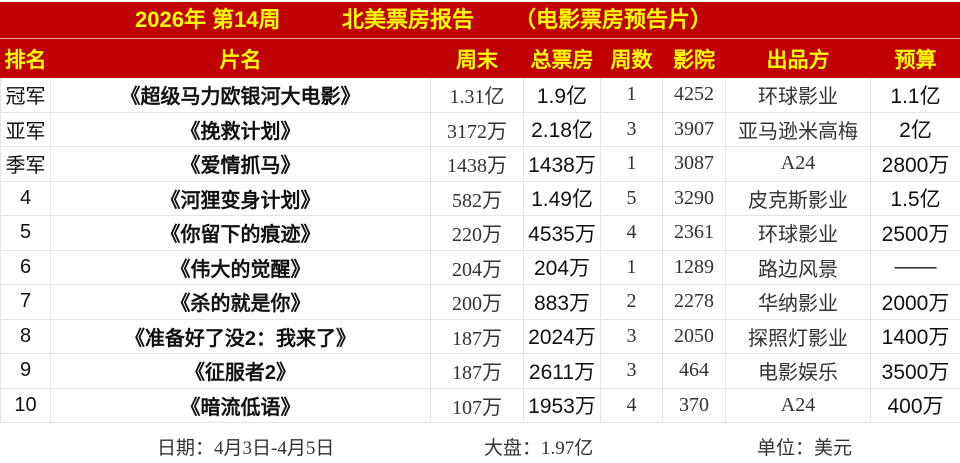 This screenshot has height=463, width=960. Describe the element at coordinates (246, 448) in the screenshot. I see `date-range: 日期：4月3日-4月5日` at that location.